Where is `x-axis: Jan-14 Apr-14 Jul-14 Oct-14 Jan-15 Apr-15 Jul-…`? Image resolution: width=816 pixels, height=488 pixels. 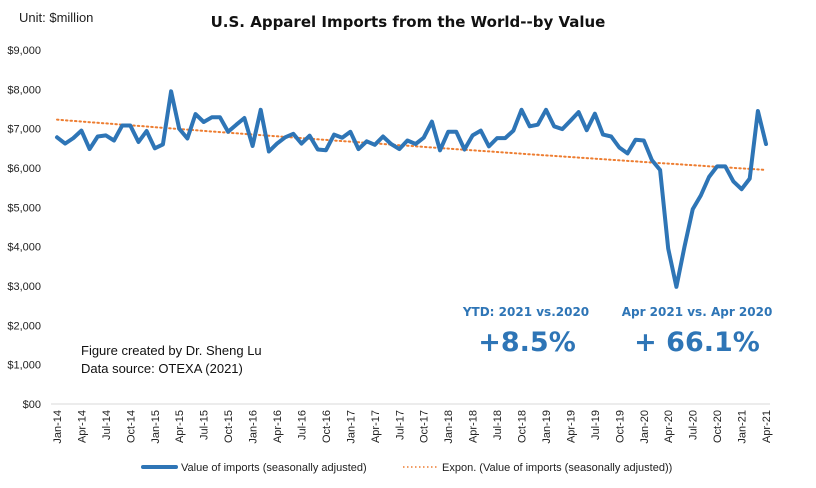 x-axis: Jan-14 Apr-14 Jul-14 Oct-14 Jan-15 Apr-15 Jul-… is located at coordinates (412, 427).